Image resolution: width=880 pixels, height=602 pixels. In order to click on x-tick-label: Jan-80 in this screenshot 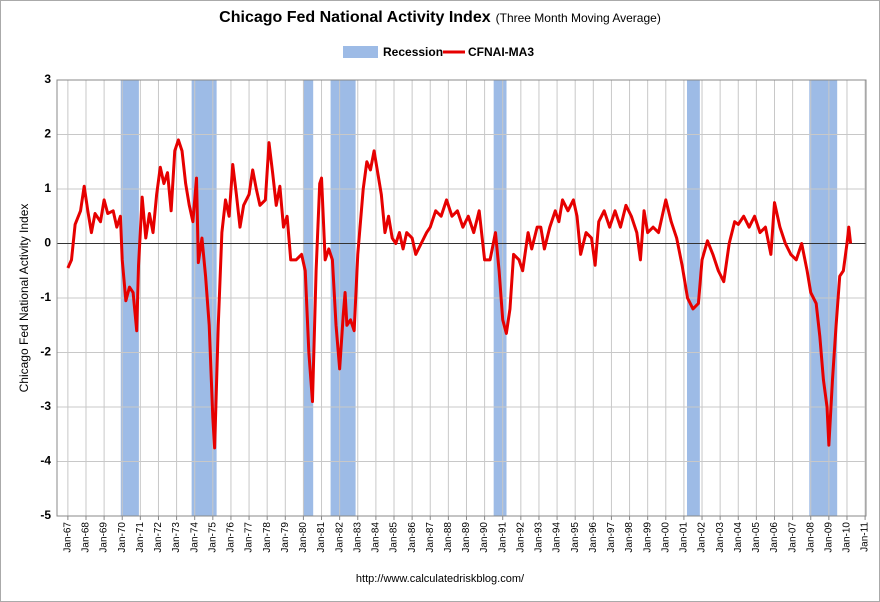, I will do `click(303, 537)`.